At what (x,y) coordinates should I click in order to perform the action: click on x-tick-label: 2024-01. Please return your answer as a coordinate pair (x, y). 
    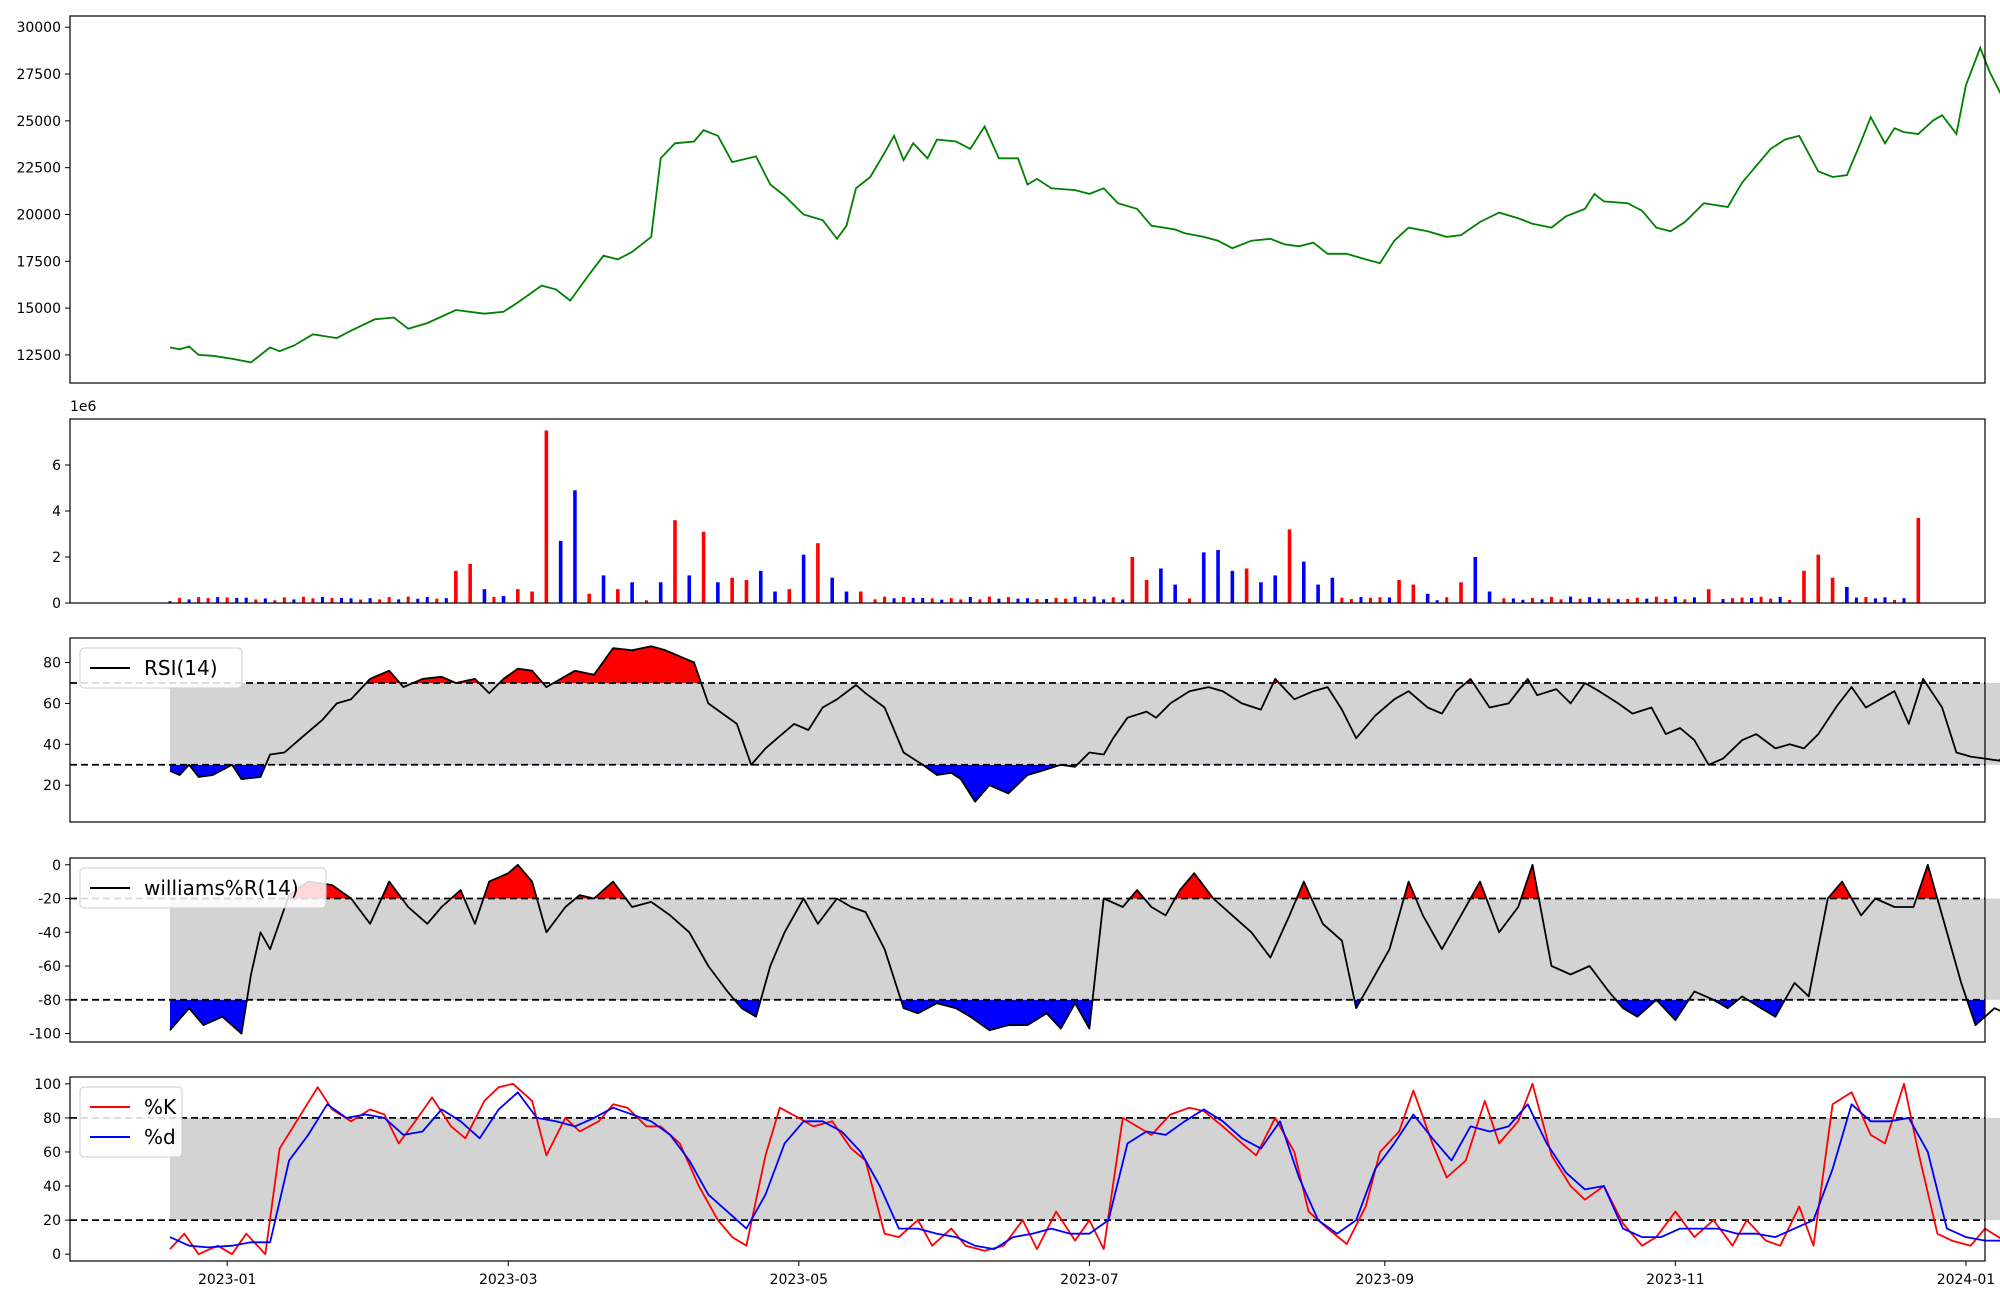
    Looking at the image, I should click on (1966, 1280).